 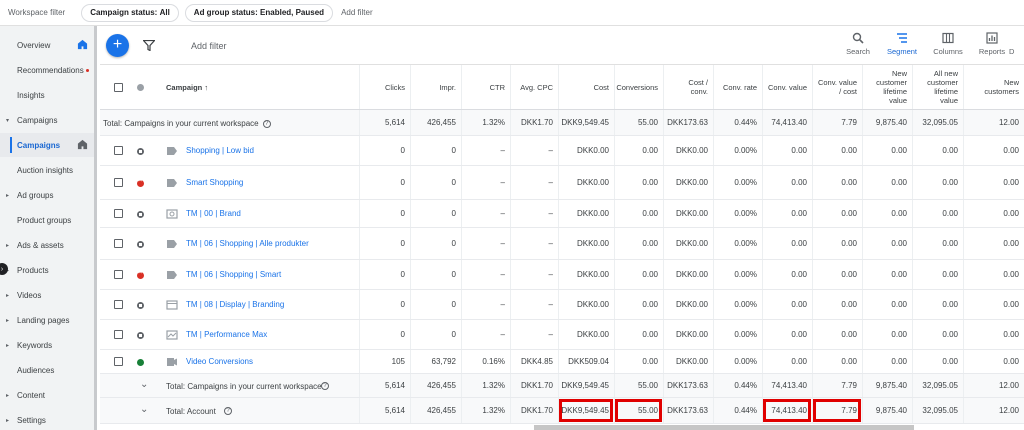 What do you see at coordinates (235, 304) in the screenshot?
I see `campaign-name-link: TM | 08 | Display | Branding` at bounding box center [235, 304].